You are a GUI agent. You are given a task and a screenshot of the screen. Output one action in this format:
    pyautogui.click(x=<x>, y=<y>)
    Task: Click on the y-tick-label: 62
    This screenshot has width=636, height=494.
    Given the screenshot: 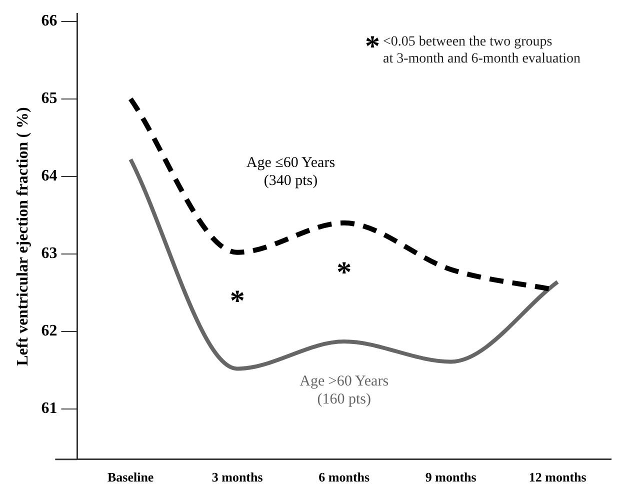 What is the action you would take?
    pyautogui.click(x=49, y=331)
    